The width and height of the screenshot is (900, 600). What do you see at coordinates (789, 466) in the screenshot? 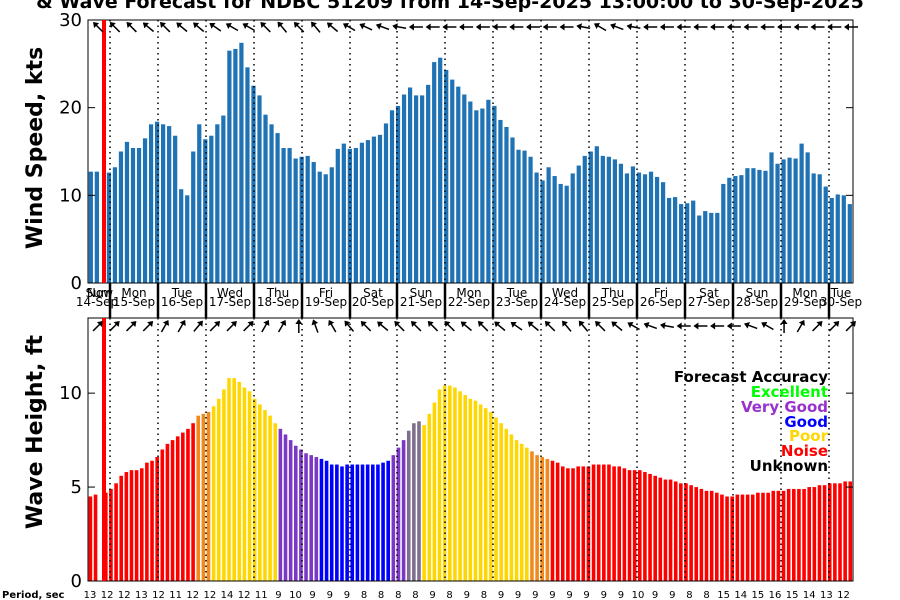
I see `legend-unknown: Unknown` at bounding box center [789, 466].